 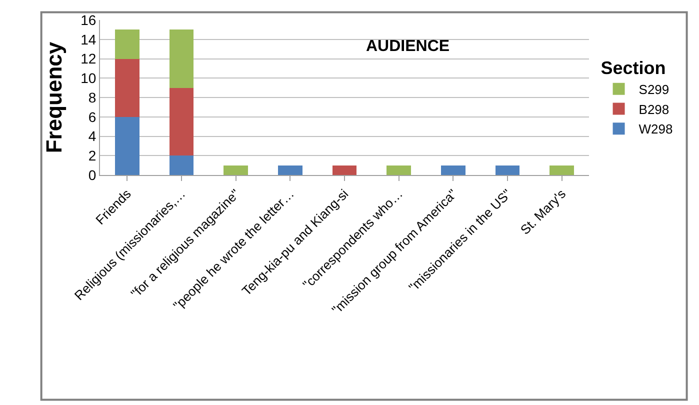 I want to click on legend-label: S299, so click(x=654, y=89).